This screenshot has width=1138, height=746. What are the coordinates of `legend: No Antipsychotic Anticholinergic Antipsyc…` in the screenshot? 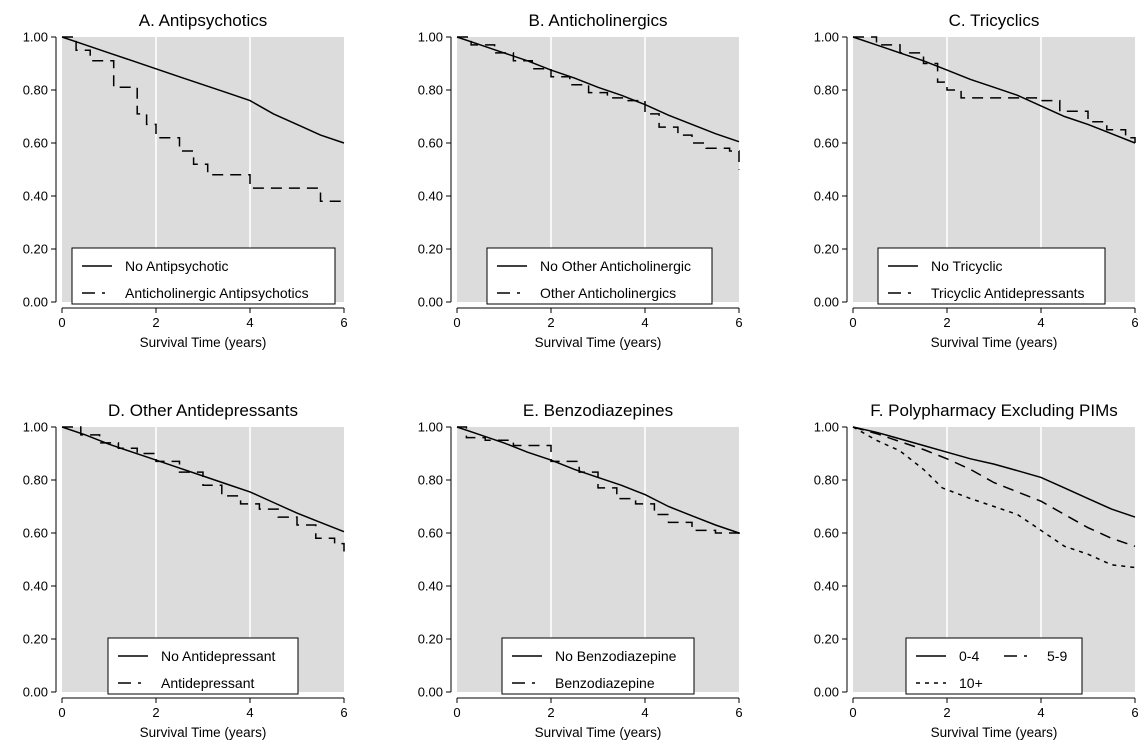 It's located at (203, 276).